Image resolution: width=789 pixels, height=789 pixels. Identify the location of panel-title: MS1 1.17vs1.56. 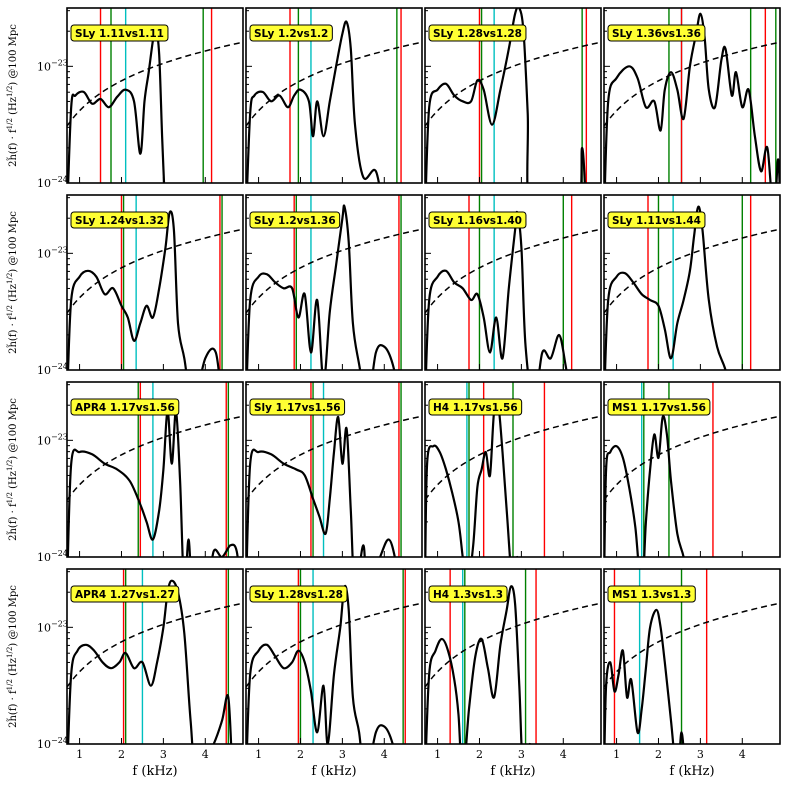
(659, 408).